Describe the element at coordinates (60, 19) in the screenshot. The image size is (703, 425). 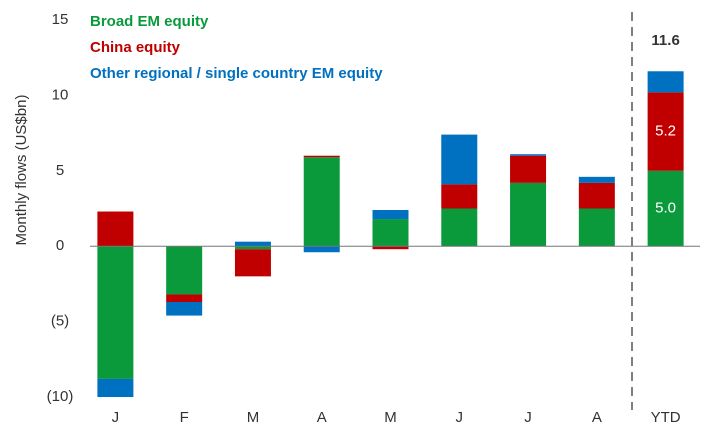
I see `y-tick-label: 15` at that location.